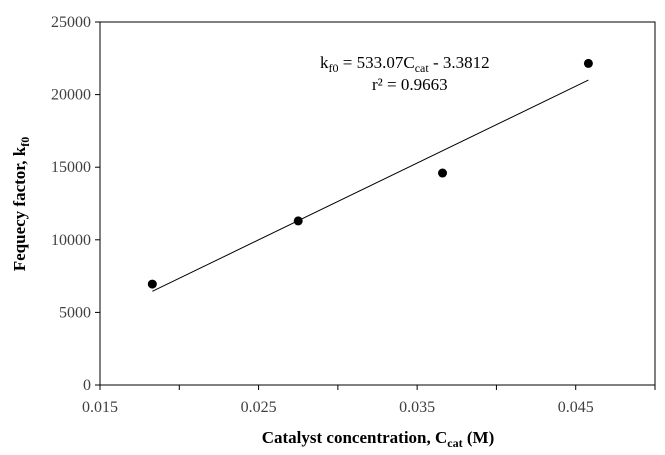  What do you see at coordinates (71, 167) in the screenshot?
I see `y-tick-label: 15000` at bounding box center [71, 167].